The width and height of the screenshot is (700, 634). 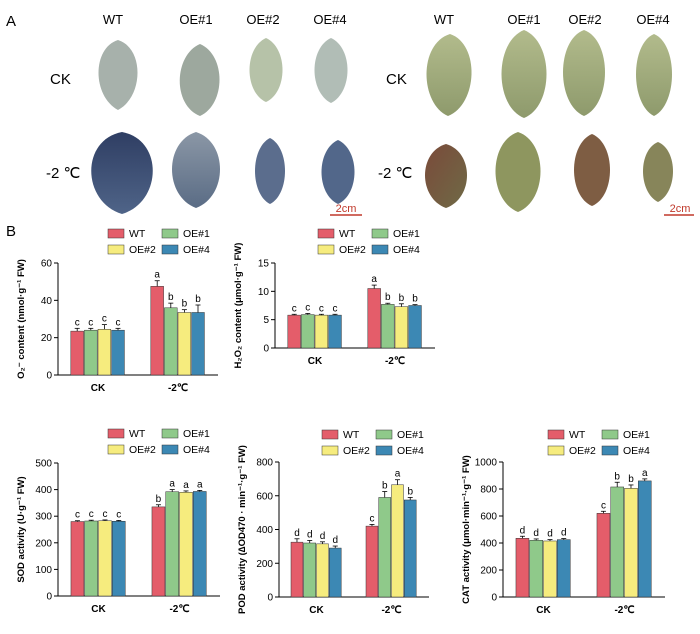 What do you see at coordinates (549, 121) in the screenshot?
I see `photo2-leaves` at bounding box center [549, 121].